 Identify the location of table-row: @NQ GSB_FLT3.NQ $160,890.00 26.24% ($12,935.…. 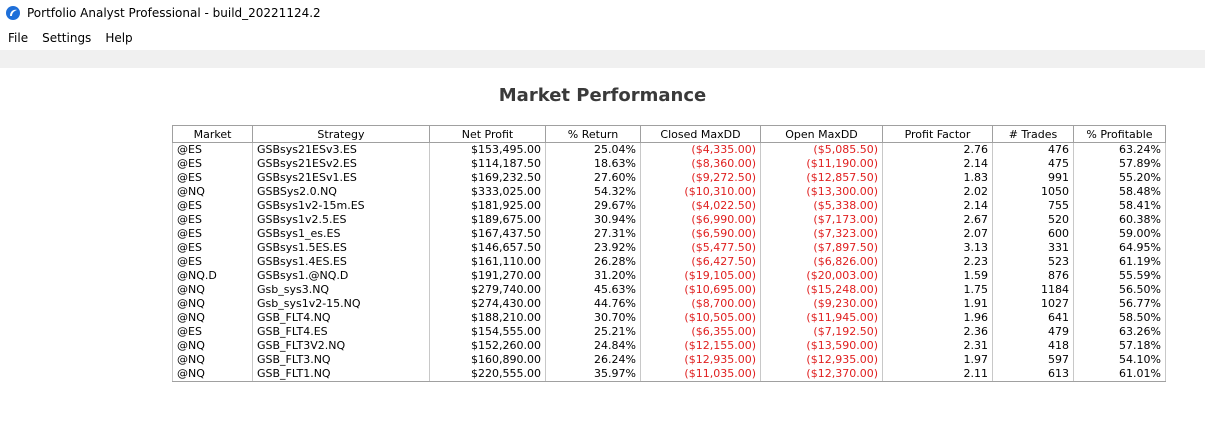
(669, 360).